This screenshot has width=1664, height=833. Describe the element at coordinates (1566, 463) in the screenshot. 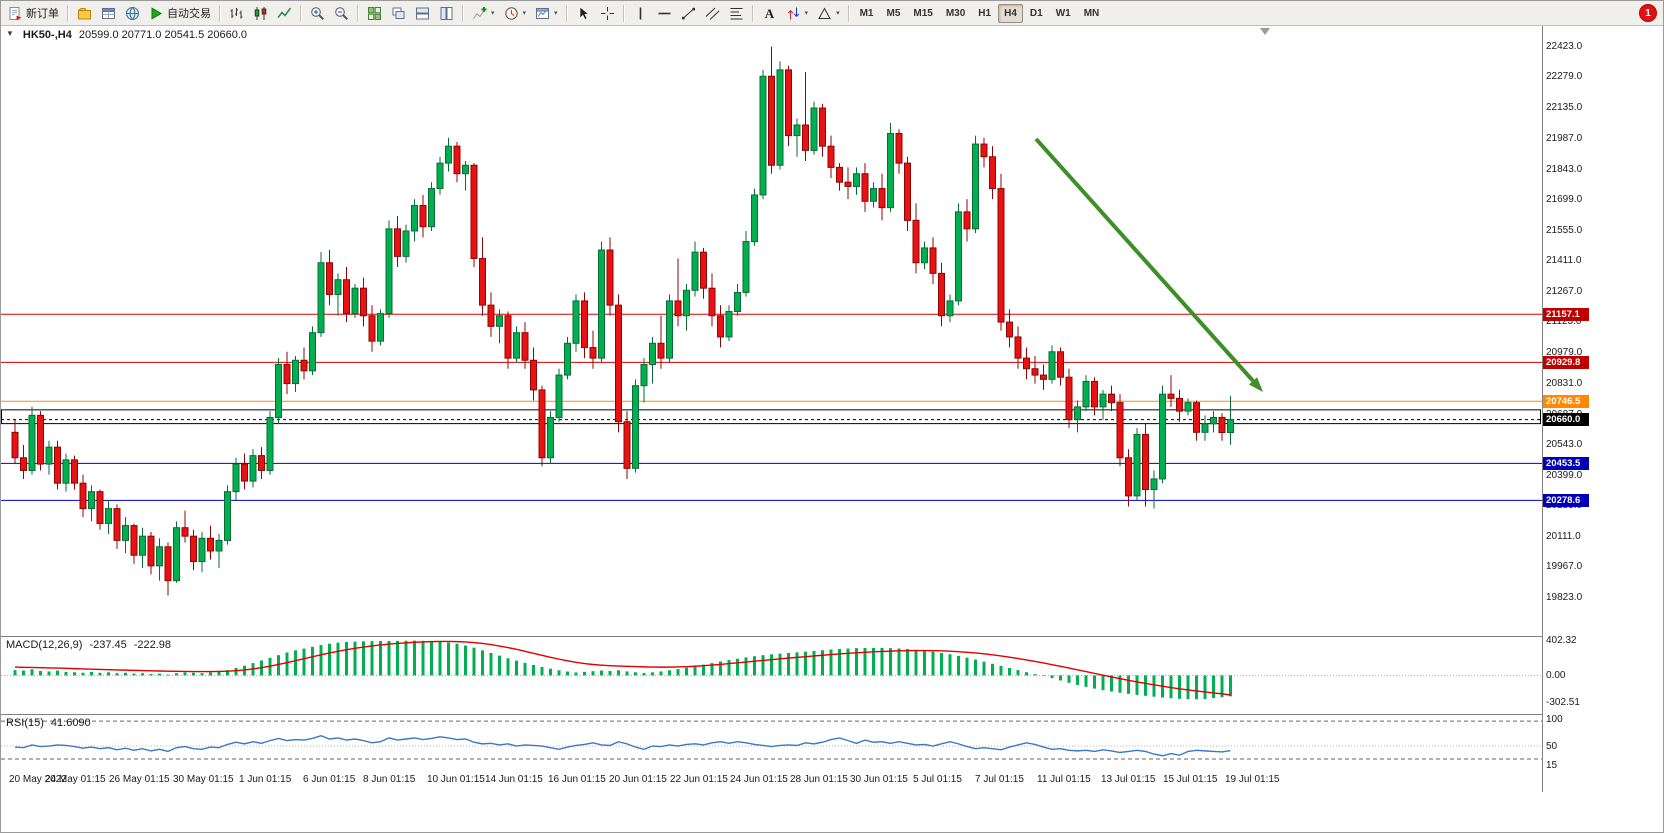

I see `price-line-badge: 20453.5` at that location.